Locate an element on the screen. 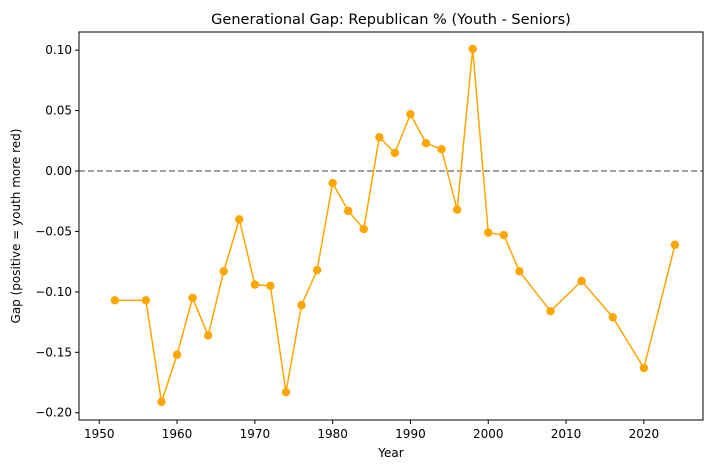 The height and width of the screenshot is (470, 711). x-tick-label: 1970 is located at coordinates (255, 434).